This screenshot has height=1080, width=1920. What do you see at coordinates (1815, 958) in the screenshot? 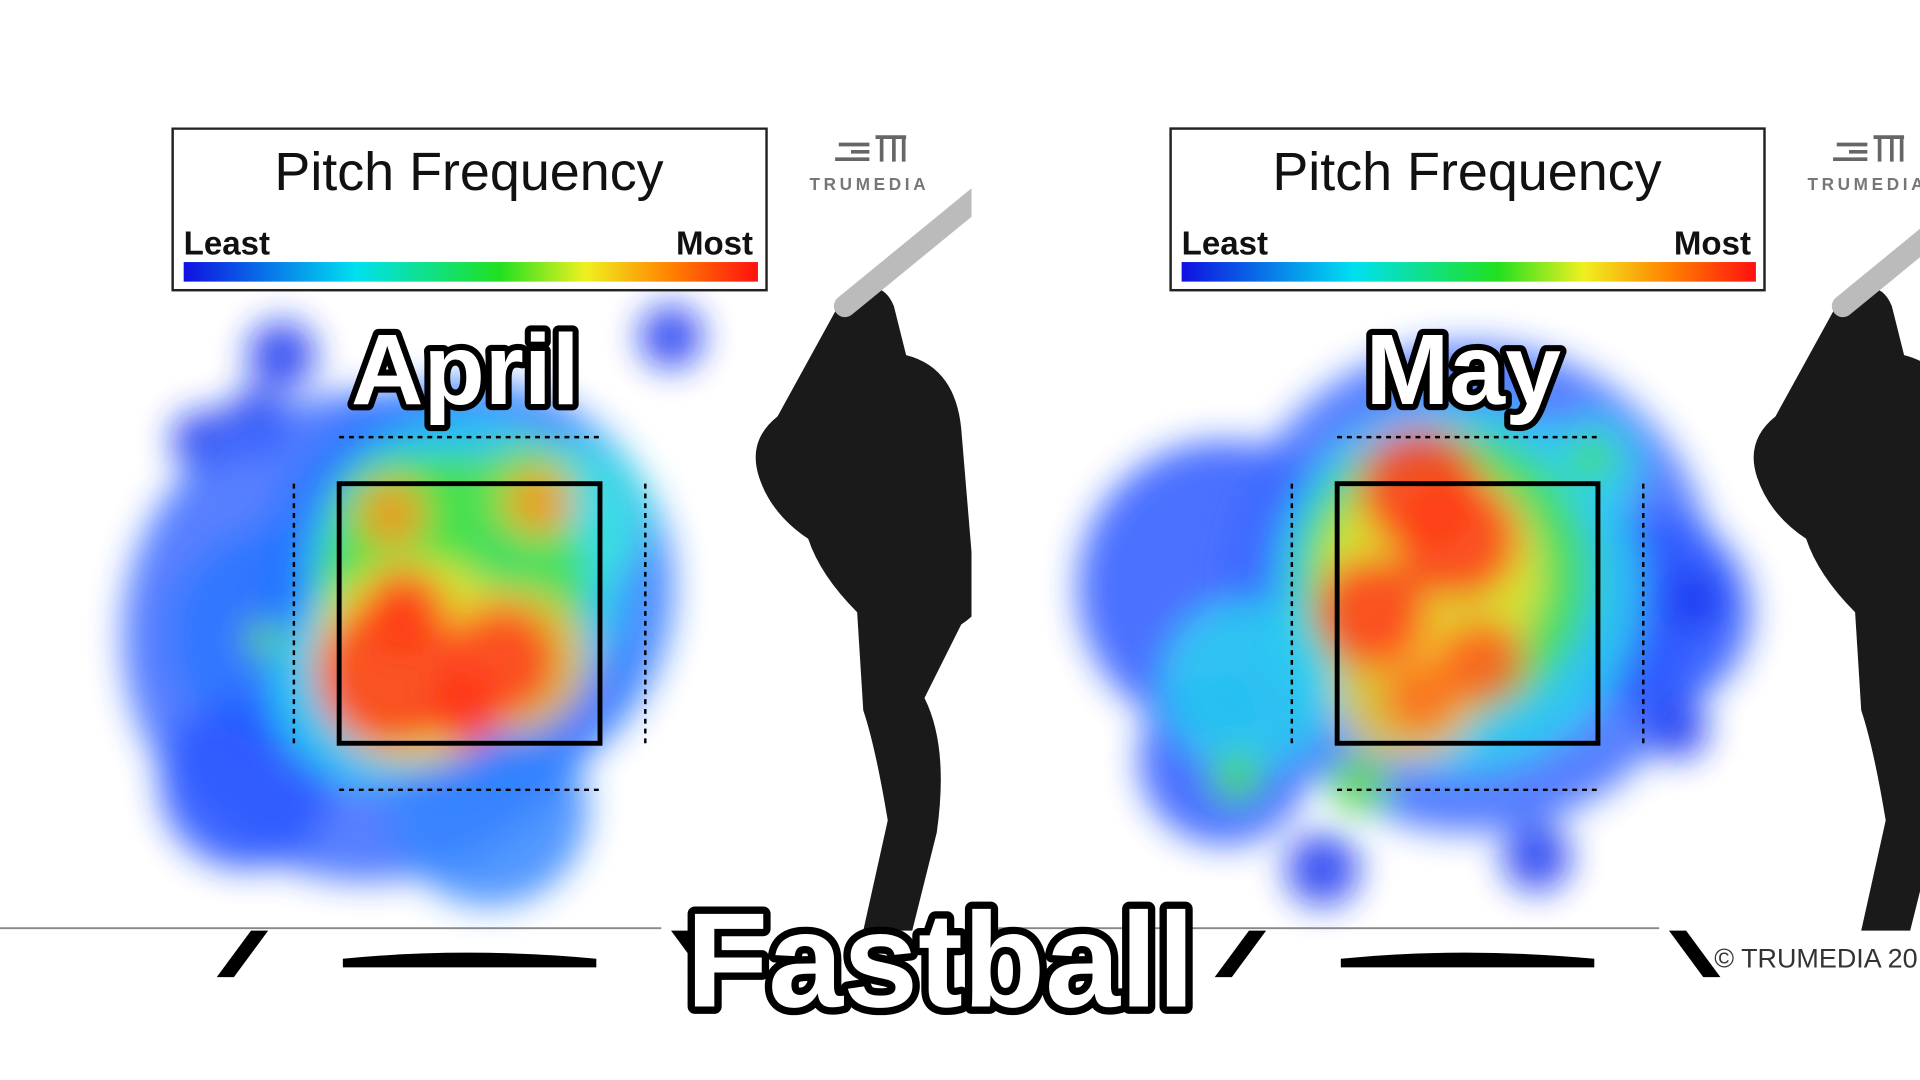
I see `copyright: © TRUMEDIA 20` at bounding box center [1815, 958].